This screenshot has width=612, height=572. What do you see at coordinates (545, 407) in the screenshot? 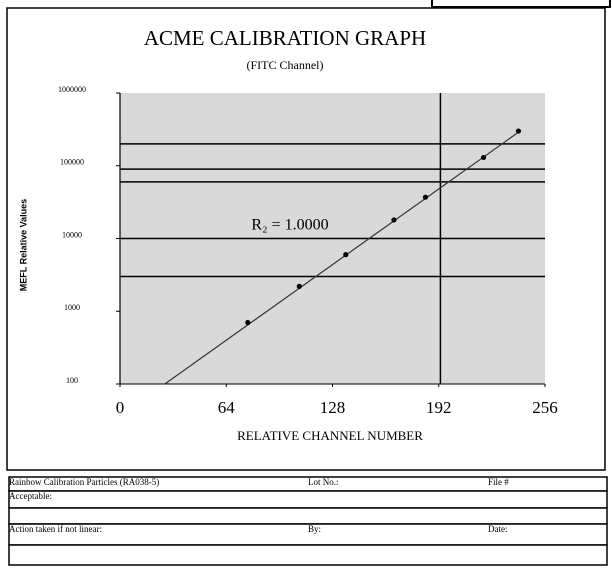
I see `x-tick-label: 256` at bounding box center [545, 407].